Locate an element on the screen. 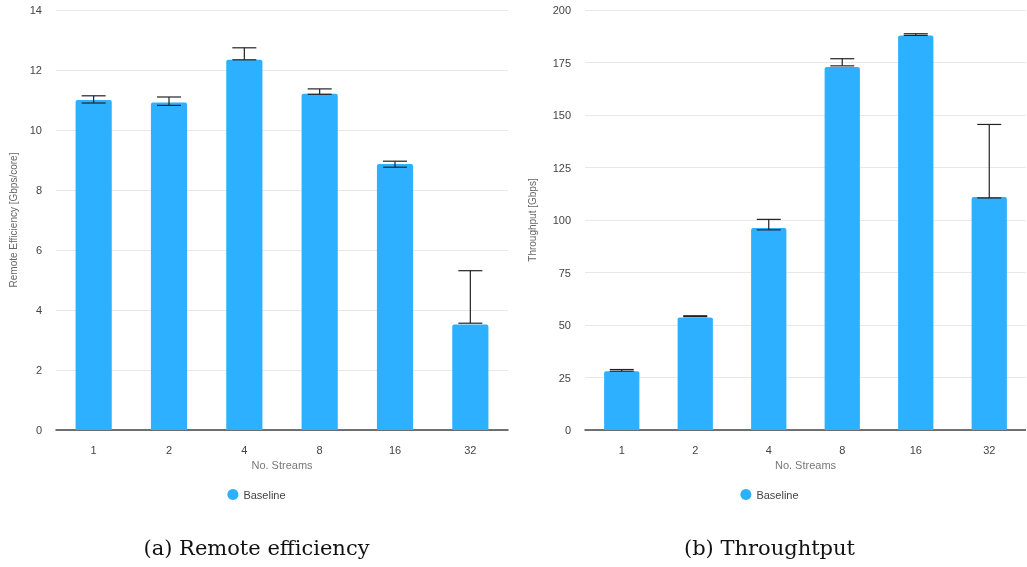  y-tick-label: 12 is located at coordinates (35, 70).